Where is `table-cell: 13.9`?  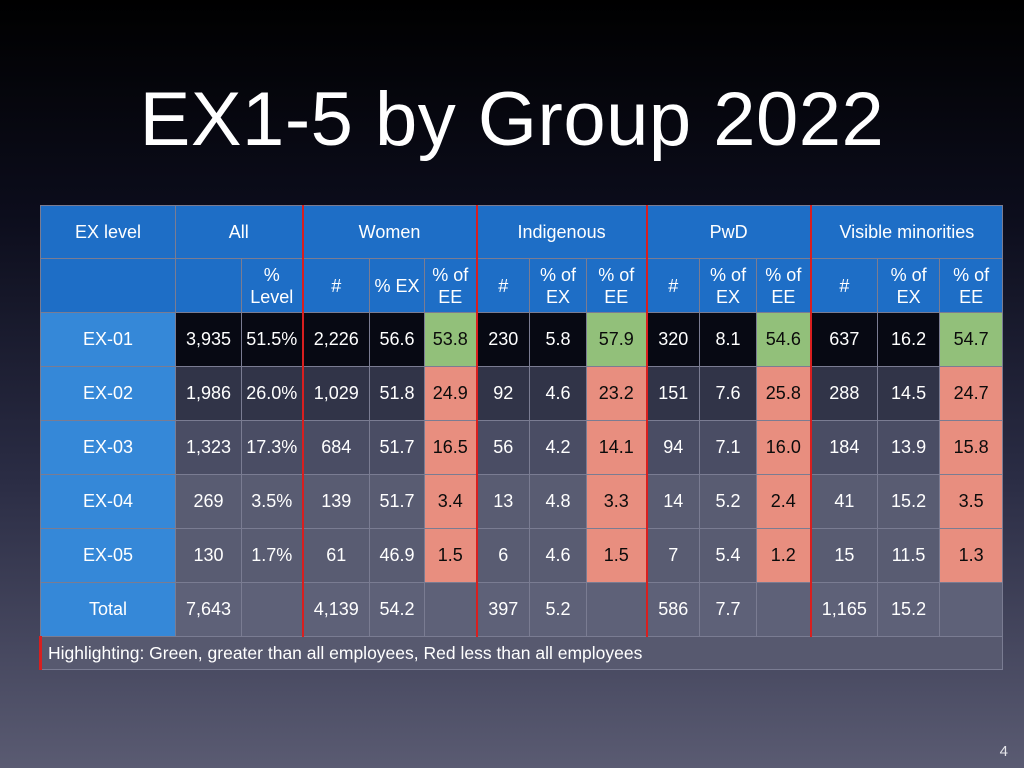
table-cell: 13.9 is located at coordinates (909, 447).